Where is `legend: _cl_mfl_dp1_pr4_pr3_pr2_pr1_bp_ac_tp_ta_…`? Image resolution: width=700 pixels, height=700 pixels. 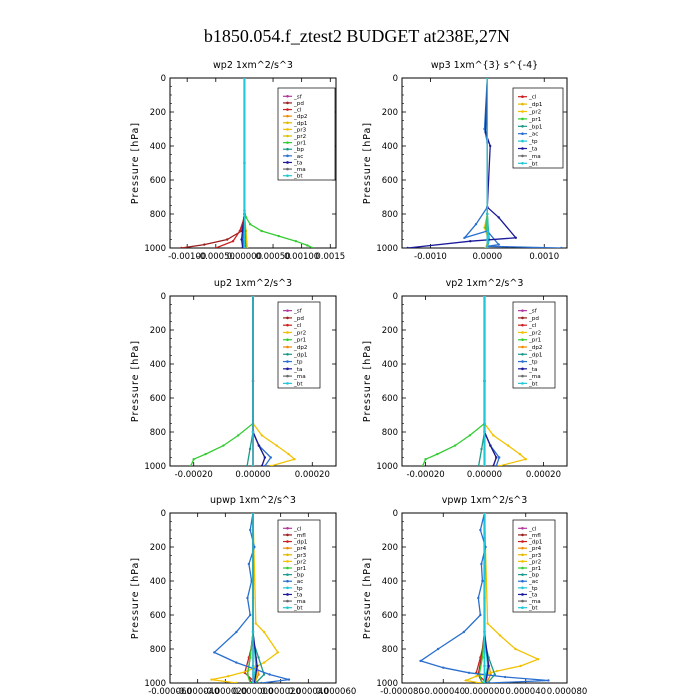
legend: _cl_mfl_dp1_pr4_pr3_pr2_pr1_bp_ac_tp_ta_… is located at coordinates (534, 566).